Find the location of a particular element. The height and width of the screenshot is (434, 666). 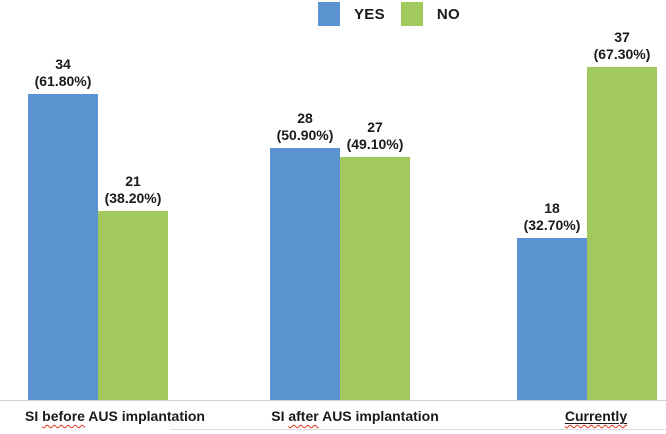

misspelled-word: after is located at coordinates (303, 416).